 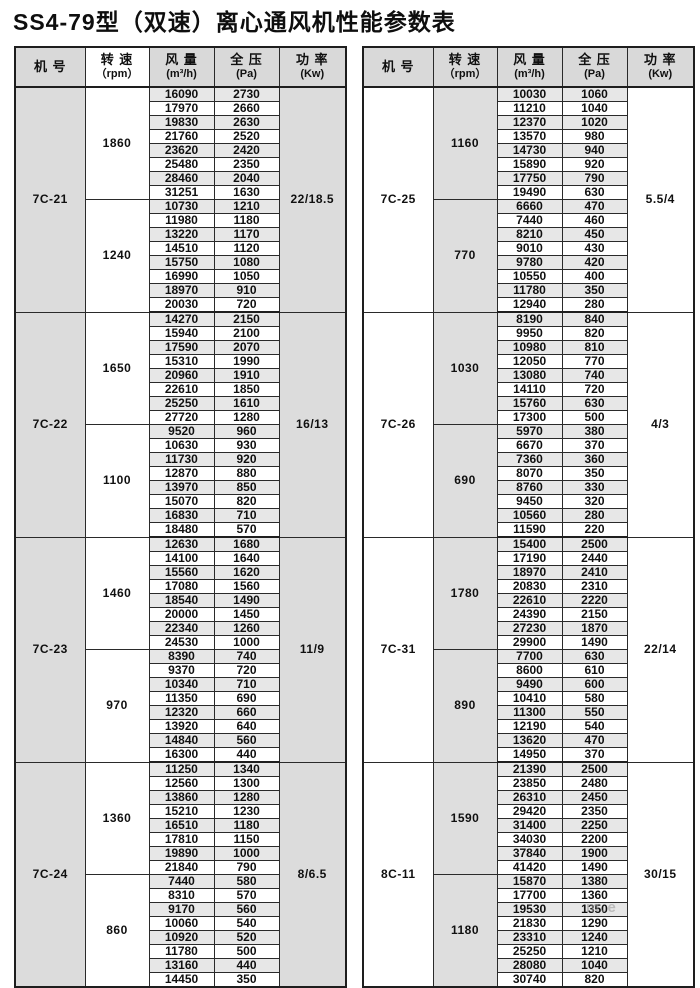 I want to click on flow-cell: 12190, so click(x=529, y=726).